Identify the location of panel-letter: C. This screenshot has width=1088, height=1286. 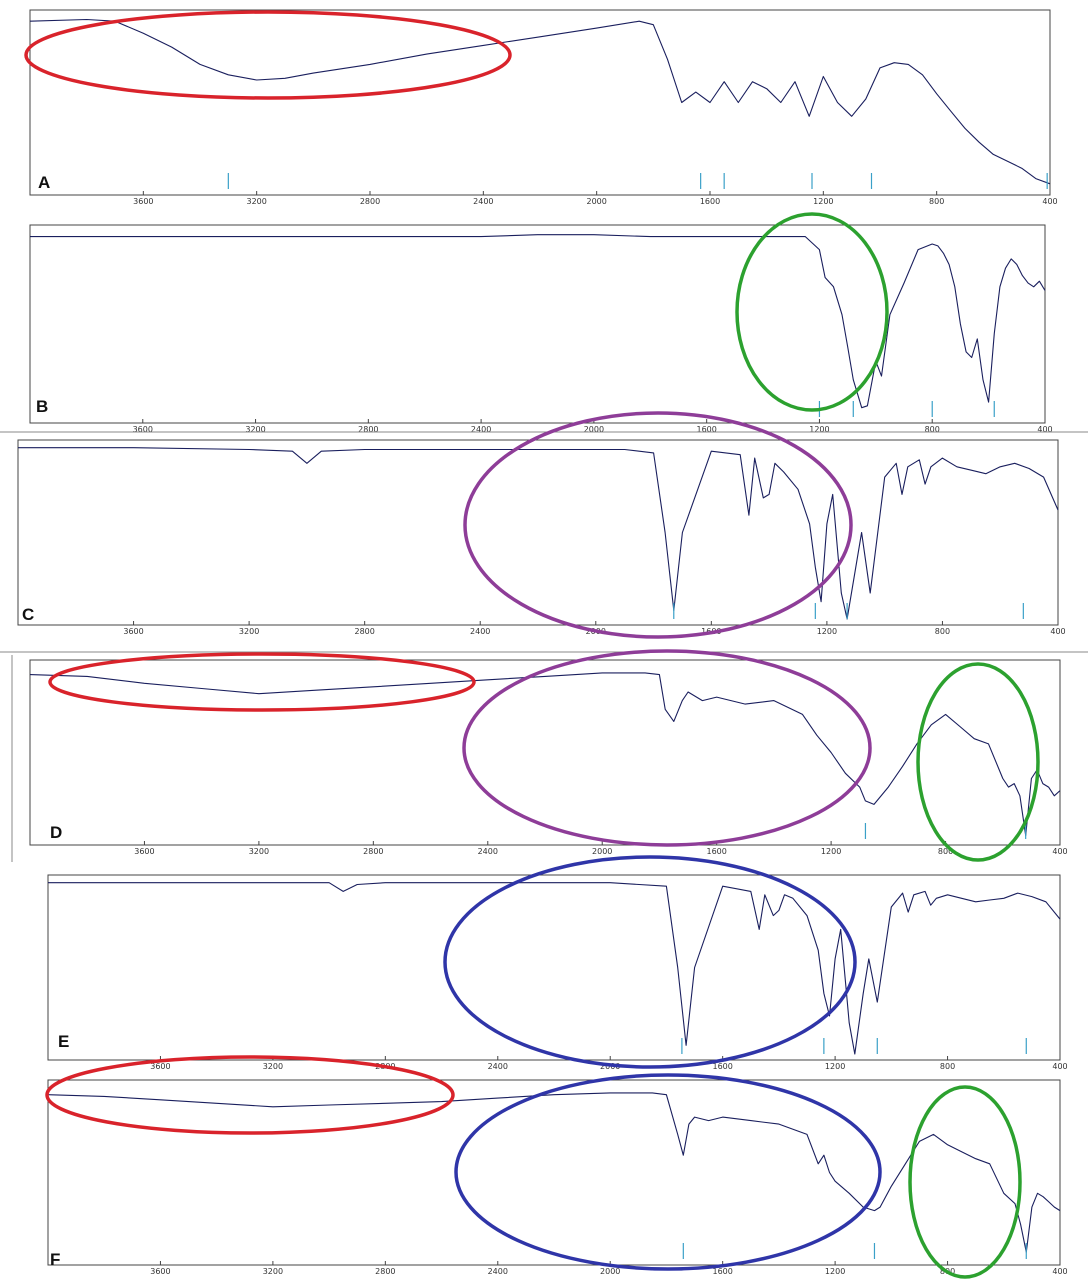
(28, 614).